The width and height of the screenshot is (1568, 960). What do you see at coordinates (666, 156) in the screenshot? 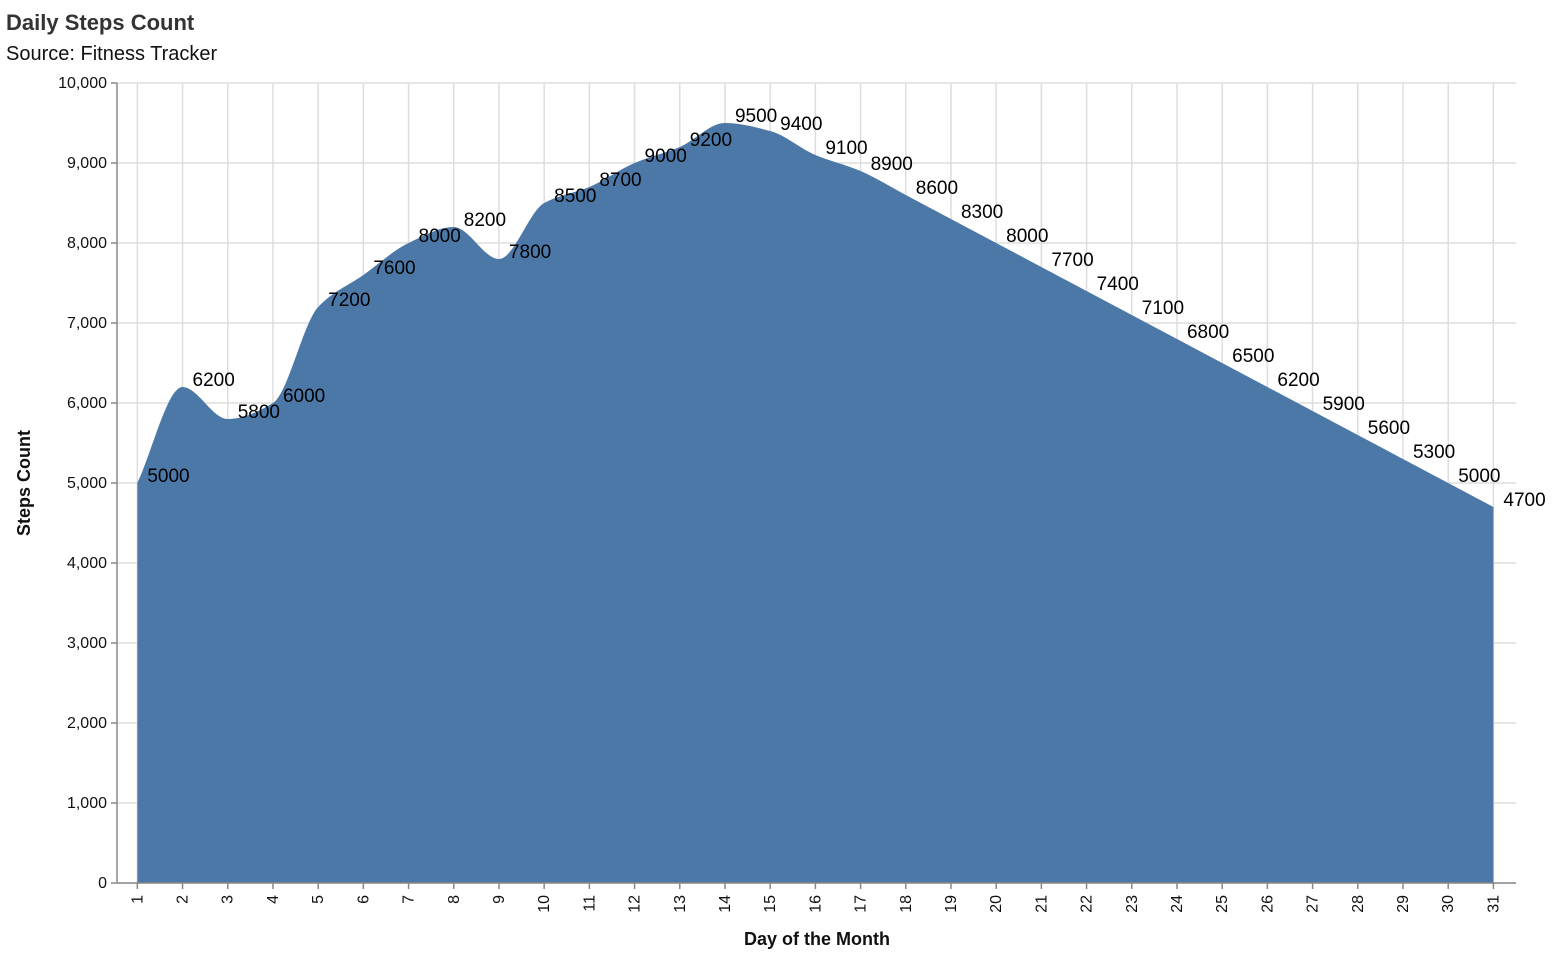
I see `data-label: 9000` at bounding box center [666, 156].